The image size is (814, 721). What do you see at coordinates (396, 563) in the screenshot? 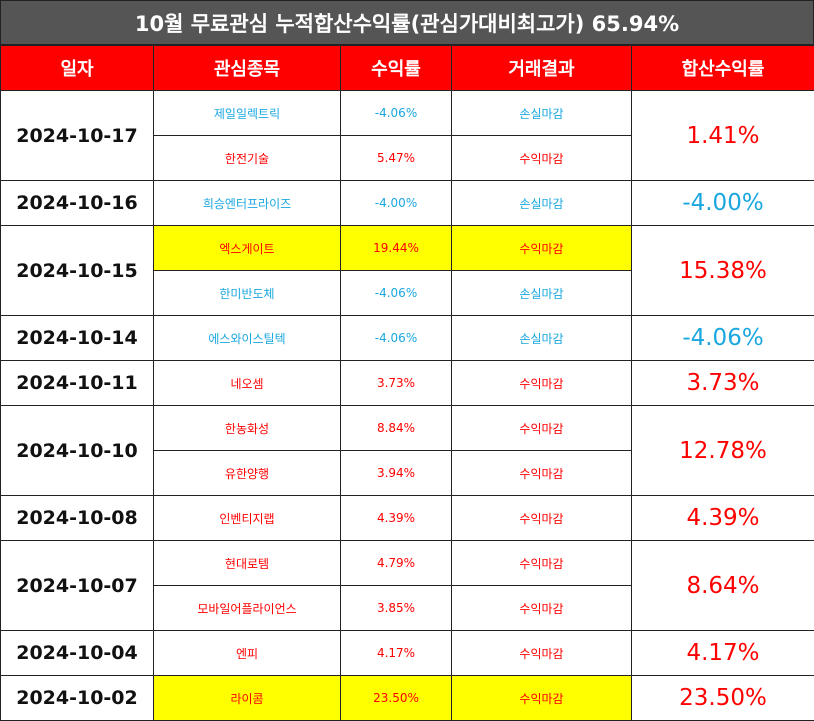
I see `rate-cell: 4.79%` at bounding box center [396, 563].